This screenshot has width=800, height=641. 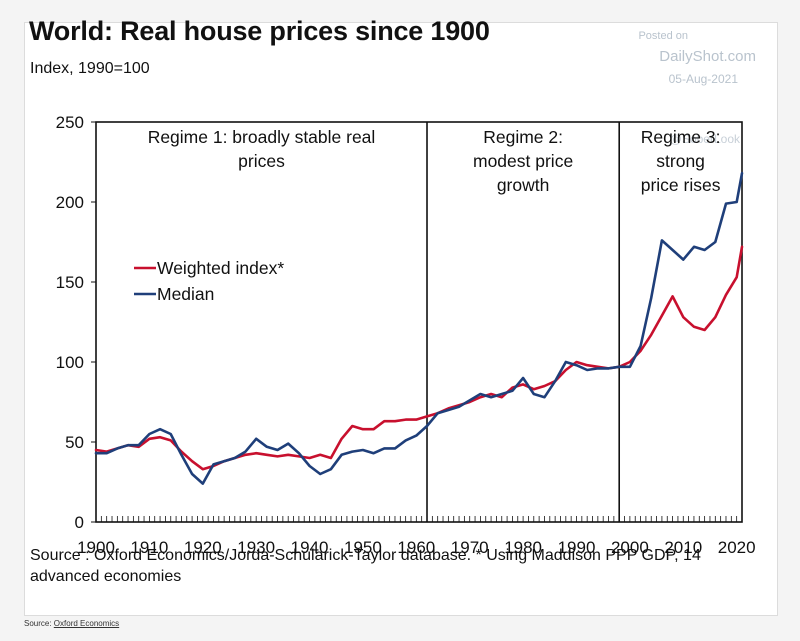 I want to click on footer-source: Source: Oxford Economics, so click(x=71, y=623).